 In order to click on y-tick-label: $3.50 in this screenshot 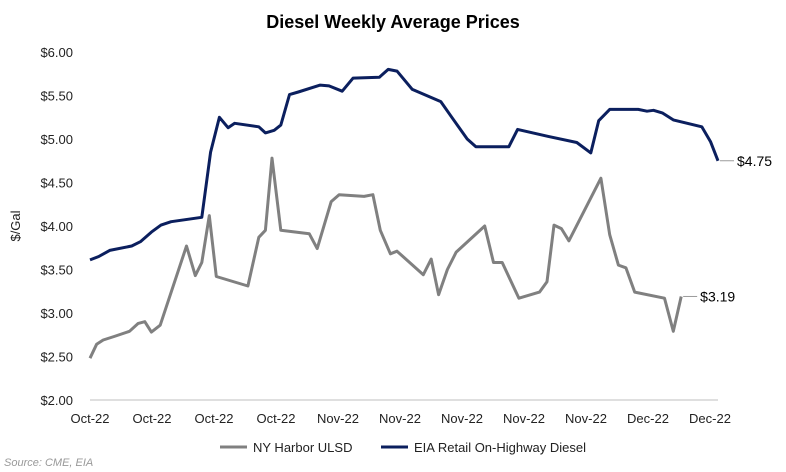, I will do `click(56, 270)`.